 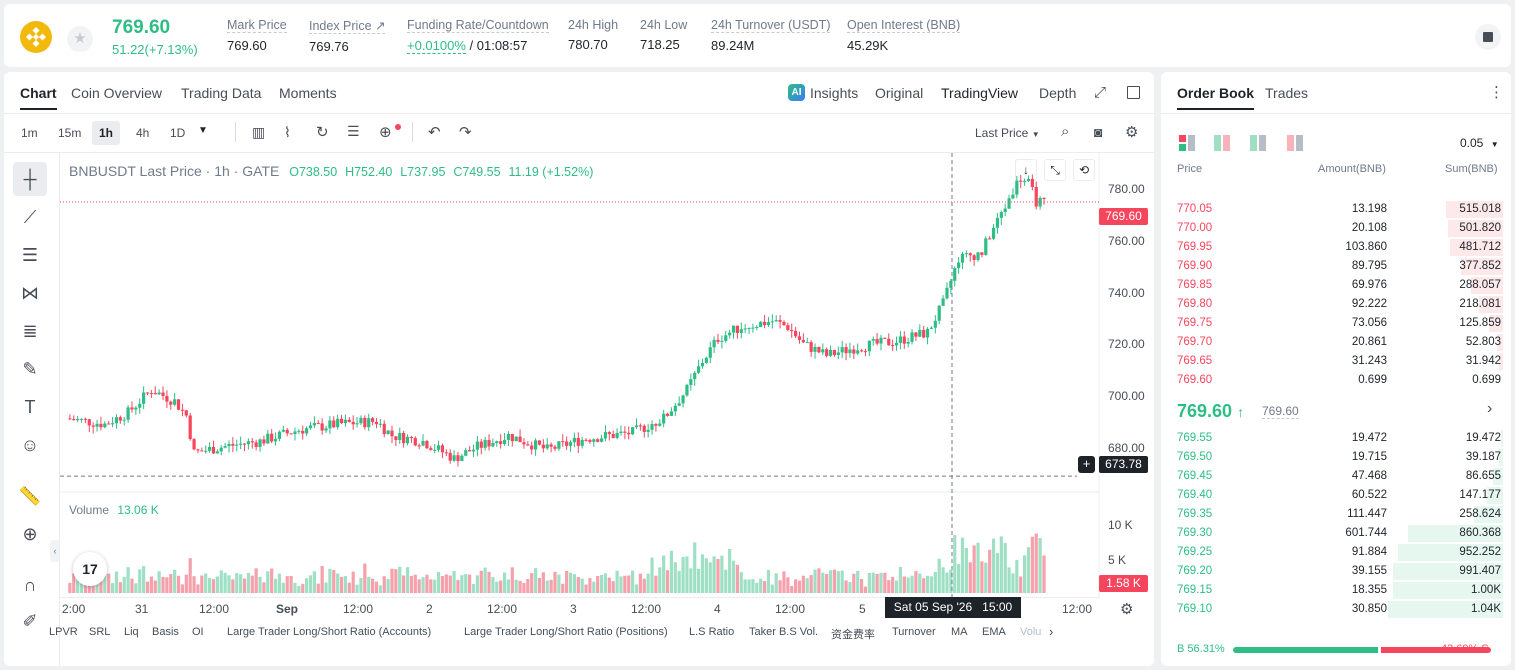 I want to click on tab-trades: Trades, so click(x=1287, y=93).